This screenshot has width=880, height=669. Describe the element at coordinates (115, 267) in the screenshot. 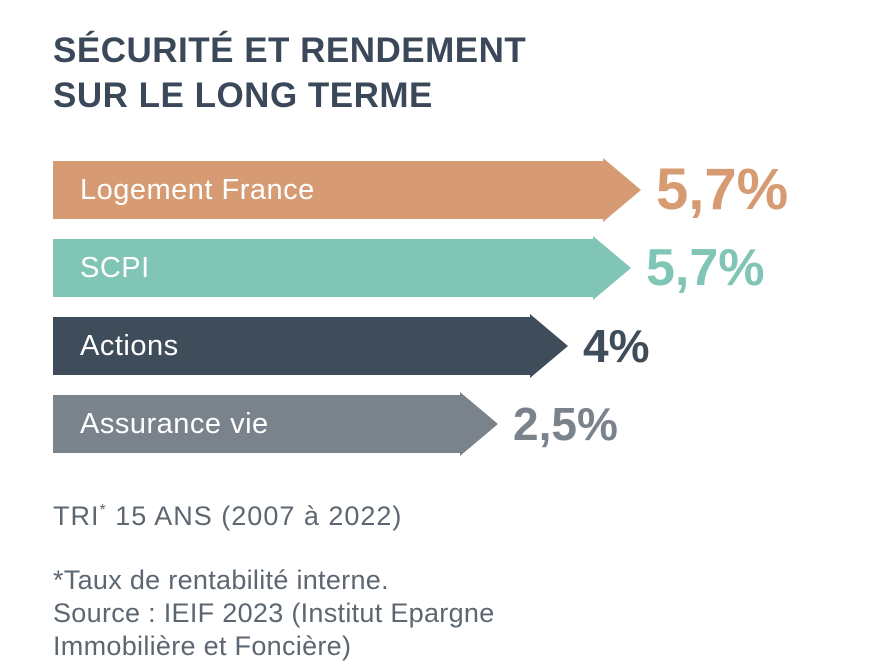

I see `bar-label: SCPI` at that location.